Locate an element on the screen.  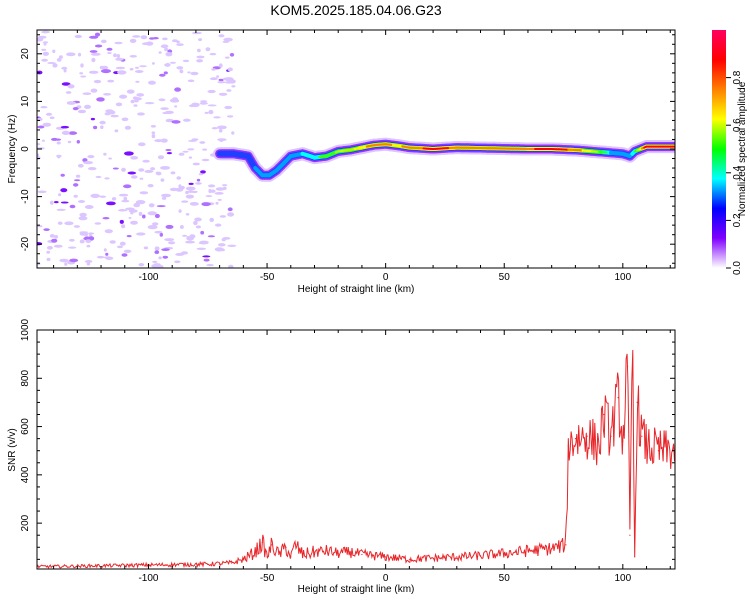
x-tick-label: -50 is located at coordinates (267, 277).